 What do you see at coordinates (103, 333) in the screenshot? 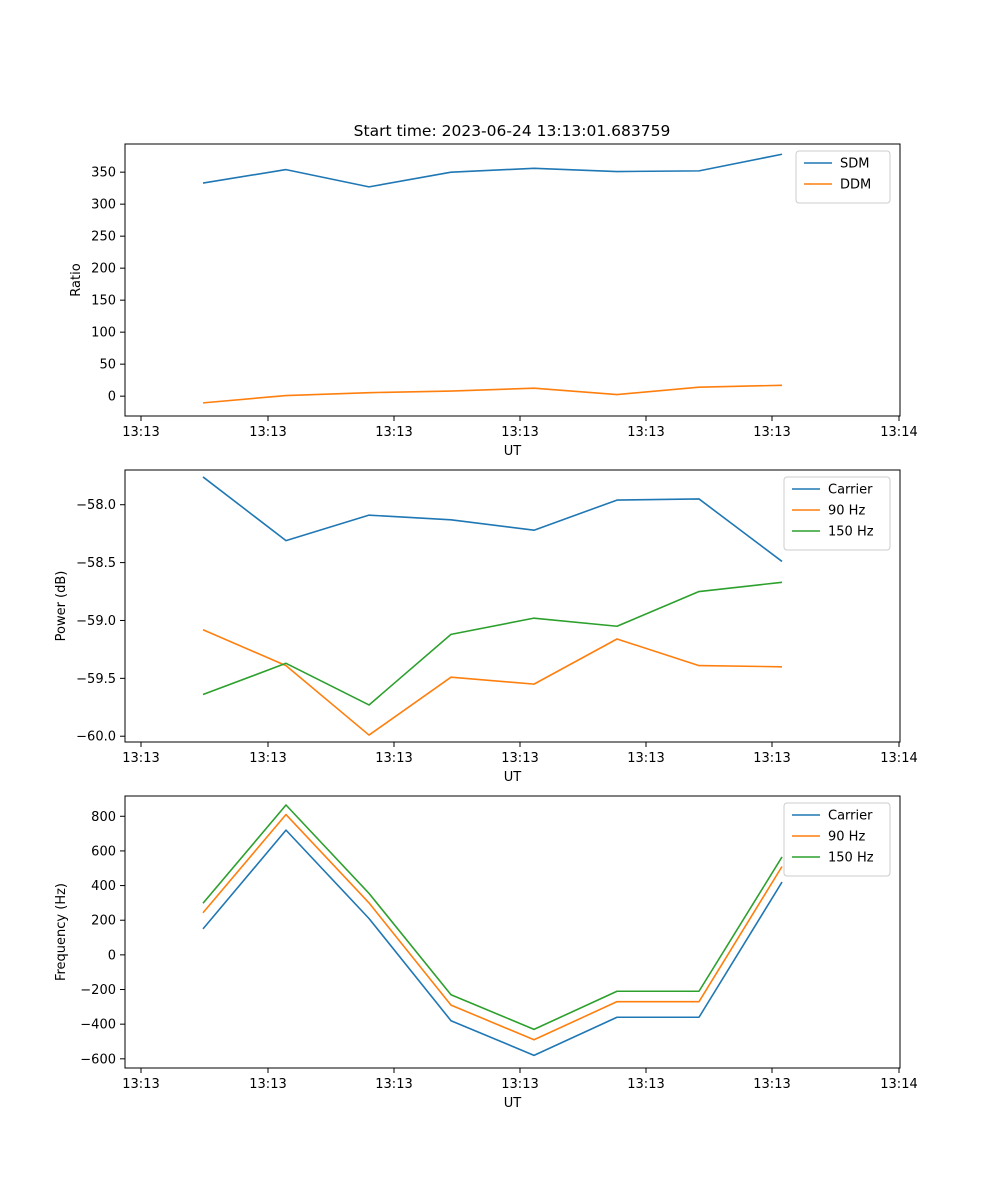
I see `y-tick-label: 100` at bounding box center [103, 333].